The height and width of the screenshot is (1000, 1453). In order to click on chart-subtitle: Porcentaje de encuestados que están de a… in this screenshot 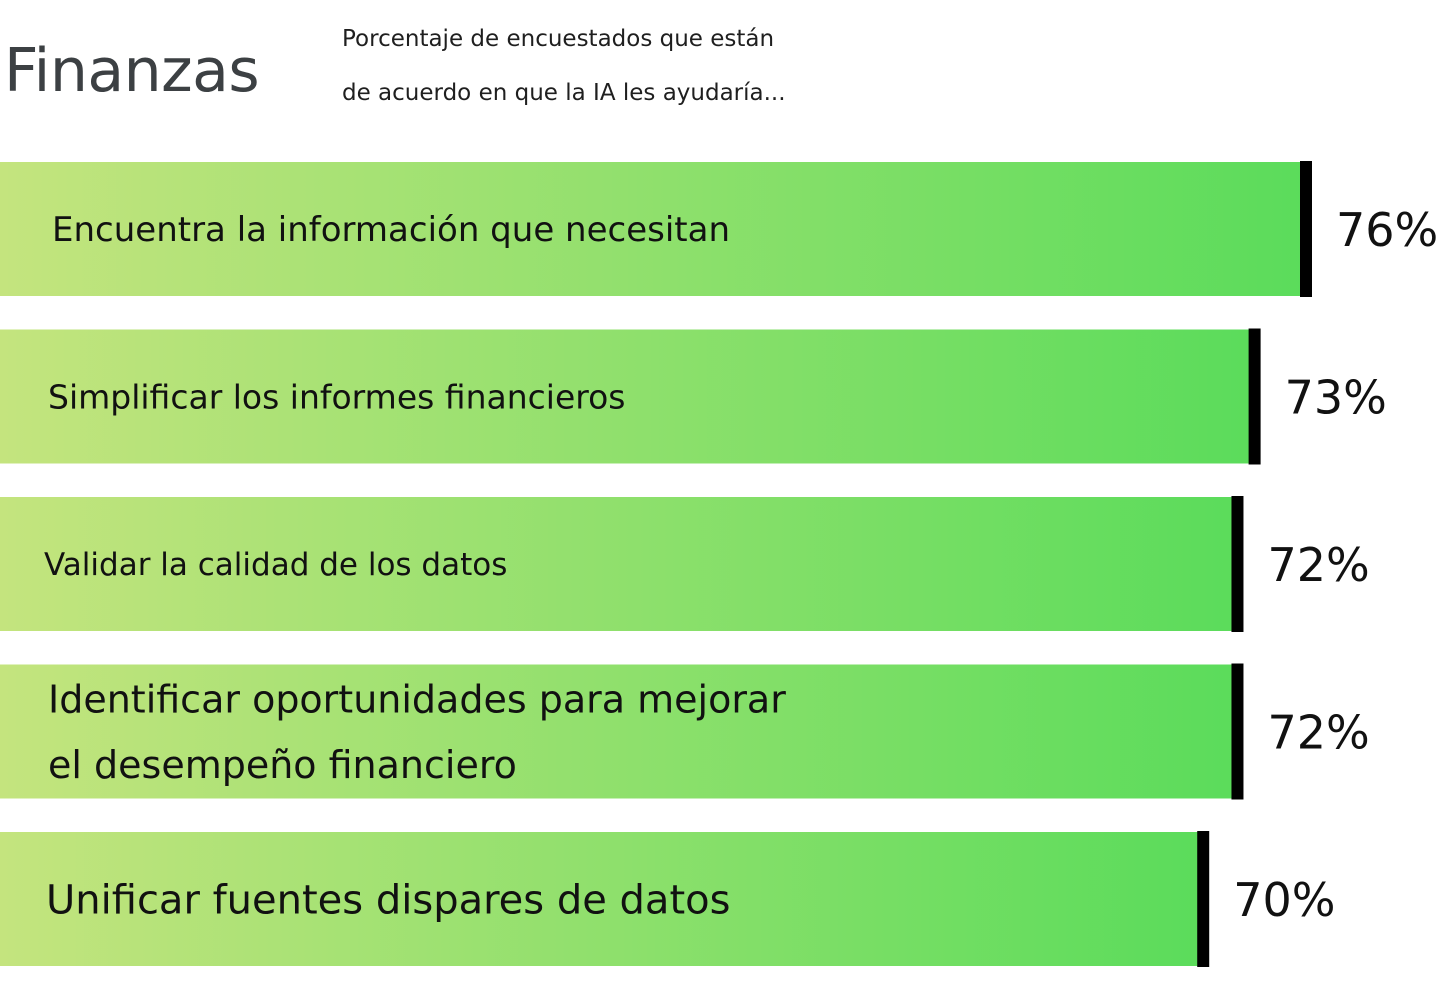, I will do `click(622, 66)`.